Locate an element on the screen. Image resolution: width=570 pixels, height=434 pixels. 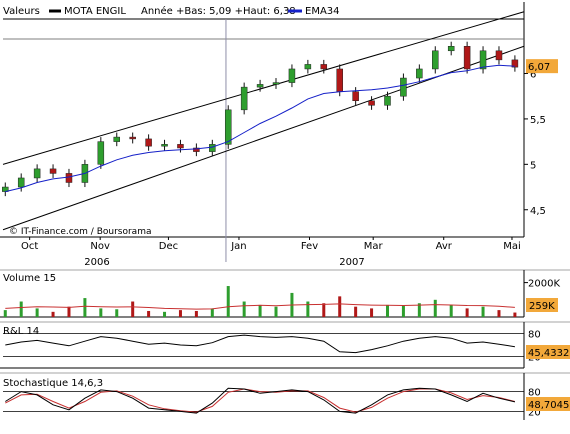
month-label: Mai is located at coordinates (512, 246).